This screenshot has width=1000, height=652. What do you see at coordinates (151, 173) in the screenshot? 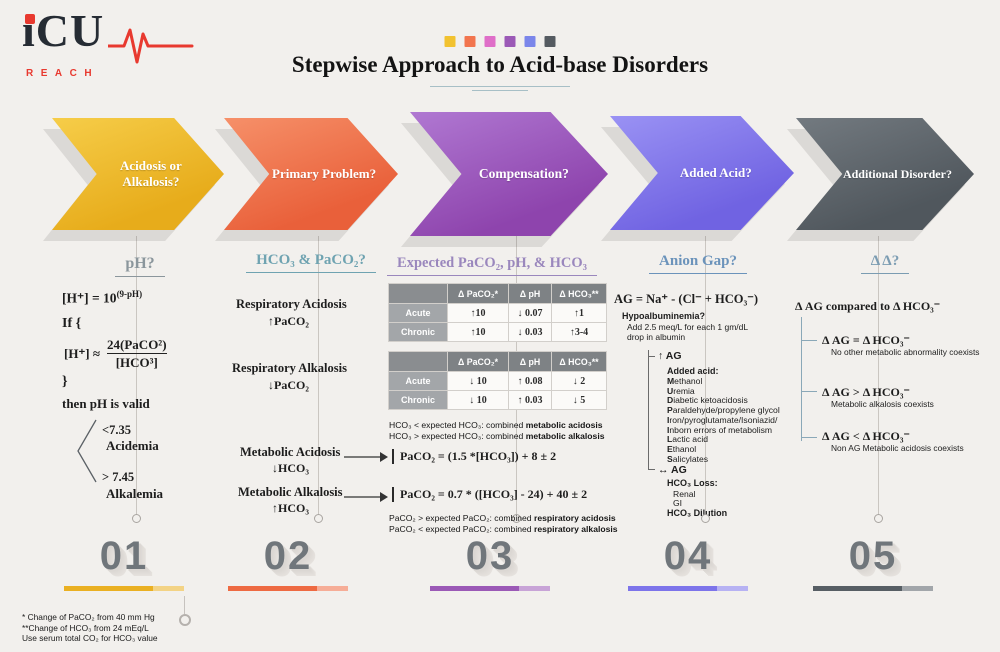
I see `step-arrow-label: Acidosis or Alkalosis?` at bounding box center [151, 173].